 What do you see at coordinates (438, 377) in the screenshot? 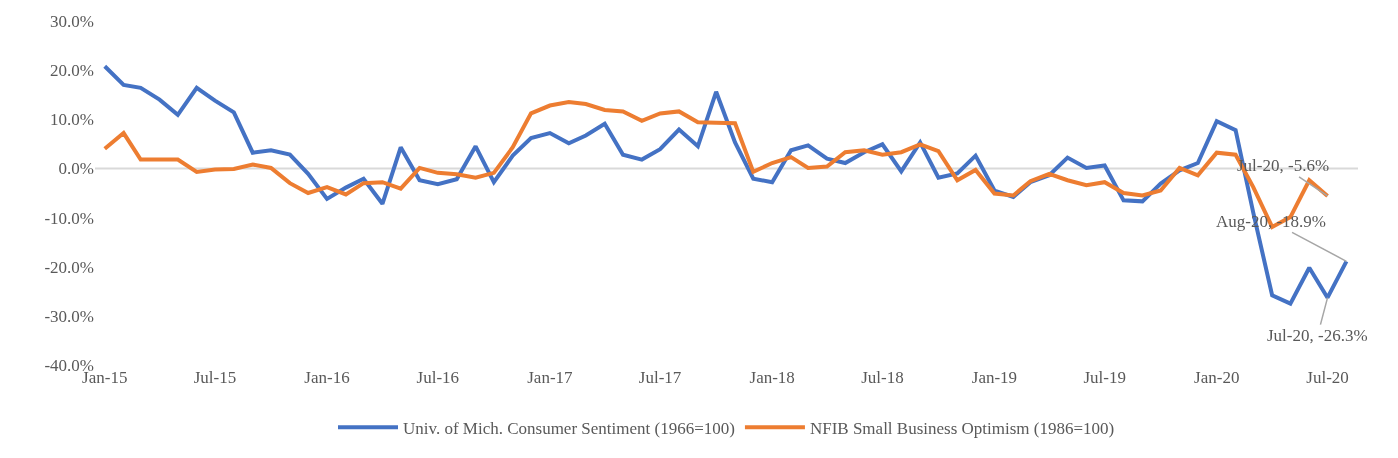
I see `x-tick-label: Jul-16` at bounding box center [438, 377].